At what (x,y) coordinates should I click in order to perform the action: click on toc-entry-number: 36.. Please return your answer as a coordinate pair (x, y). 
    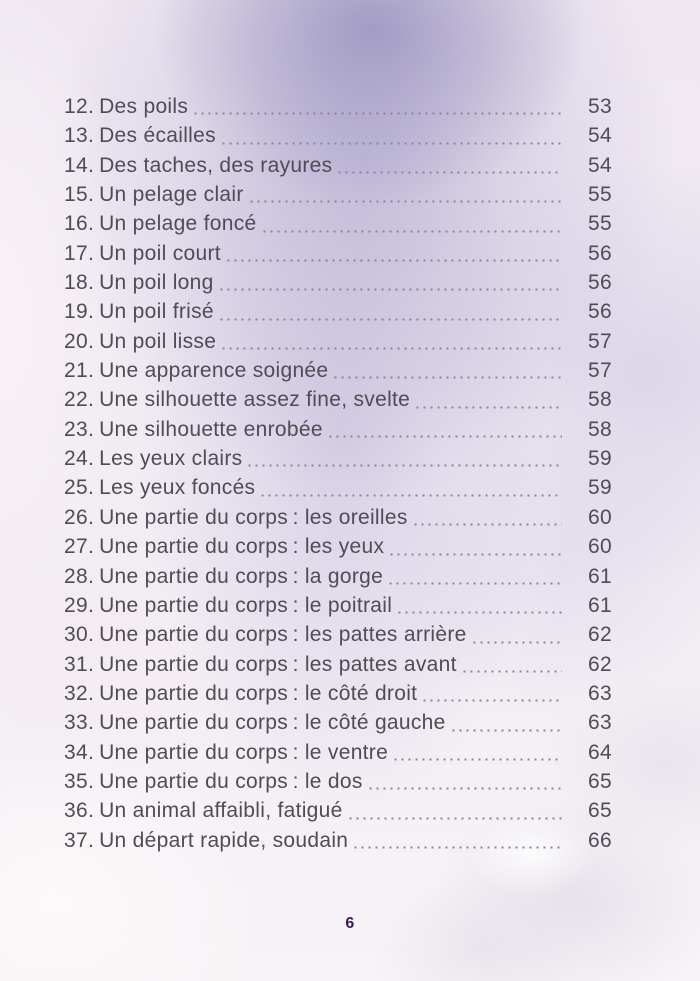
    Looking at the image, I should click on (79, 811).